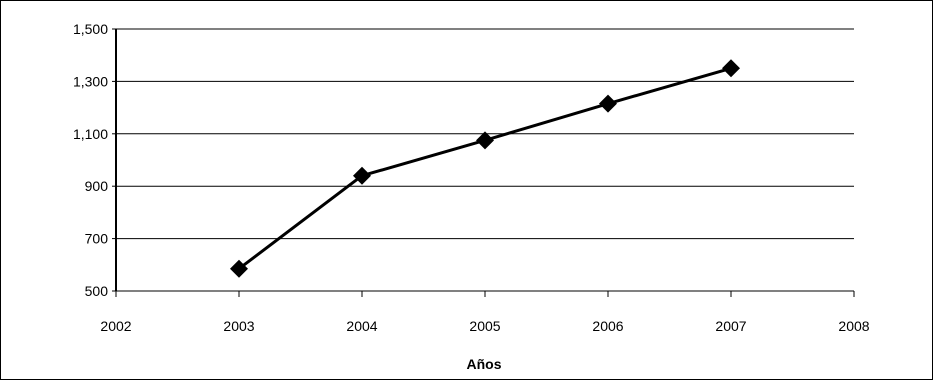  Describe the element at coordinates (97, 291) in the screenshot. I see `y-tick-label: 500` at that location.